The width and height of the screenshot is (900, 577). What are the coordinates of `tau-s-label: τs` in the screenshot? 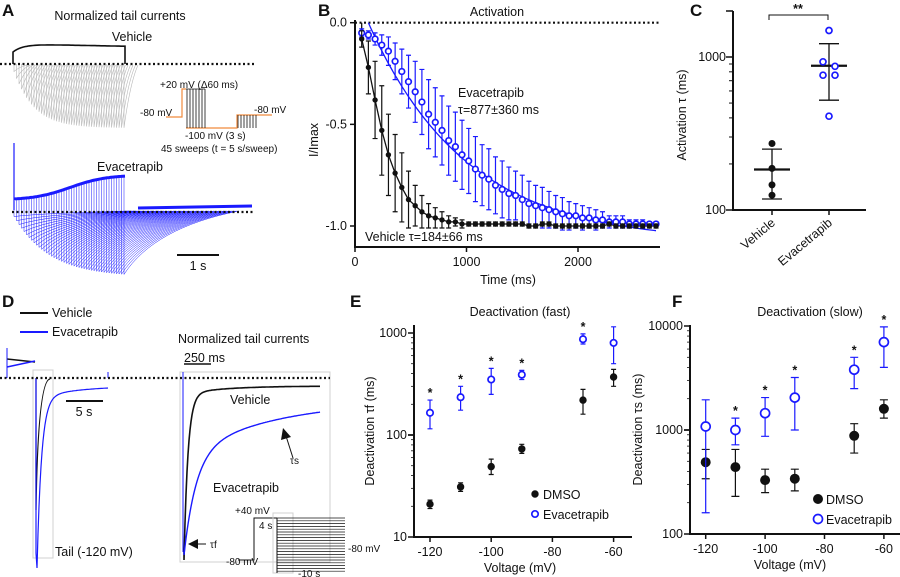 It's located at (294, 461).